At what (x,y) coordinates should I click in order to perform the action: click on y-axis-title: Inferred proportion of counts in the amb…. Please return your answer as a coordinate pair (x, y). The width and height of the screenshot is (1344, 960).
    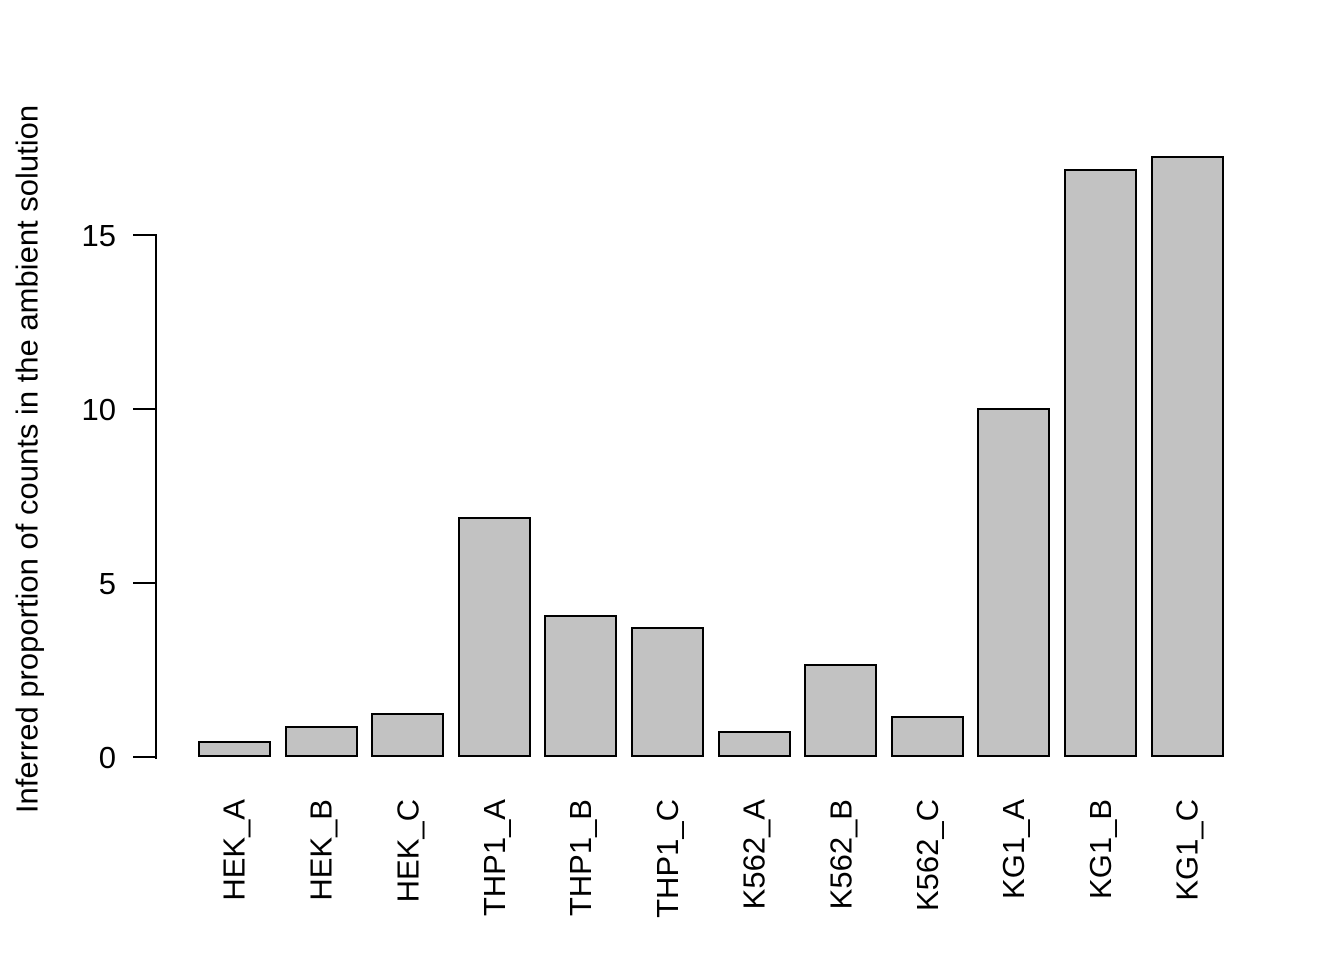
    Looking at the image, I should click on (27, 459).